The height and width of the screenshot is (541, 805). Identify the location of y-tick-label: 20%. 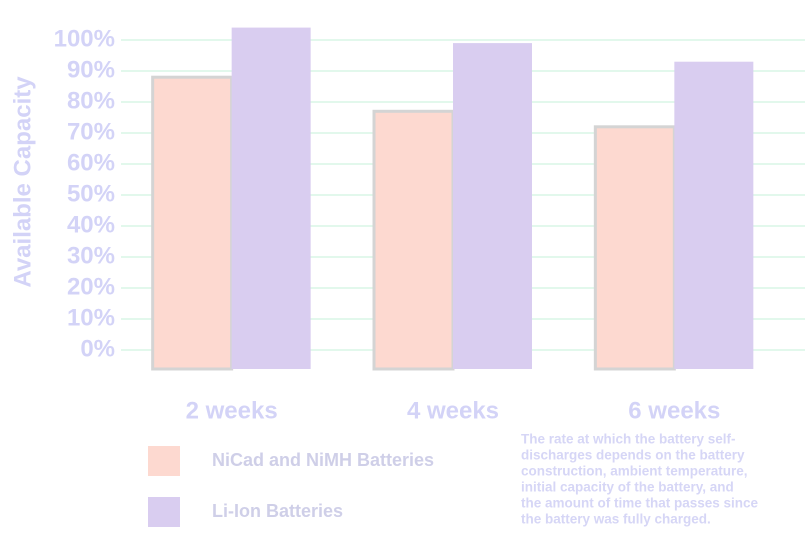
(91, 286).